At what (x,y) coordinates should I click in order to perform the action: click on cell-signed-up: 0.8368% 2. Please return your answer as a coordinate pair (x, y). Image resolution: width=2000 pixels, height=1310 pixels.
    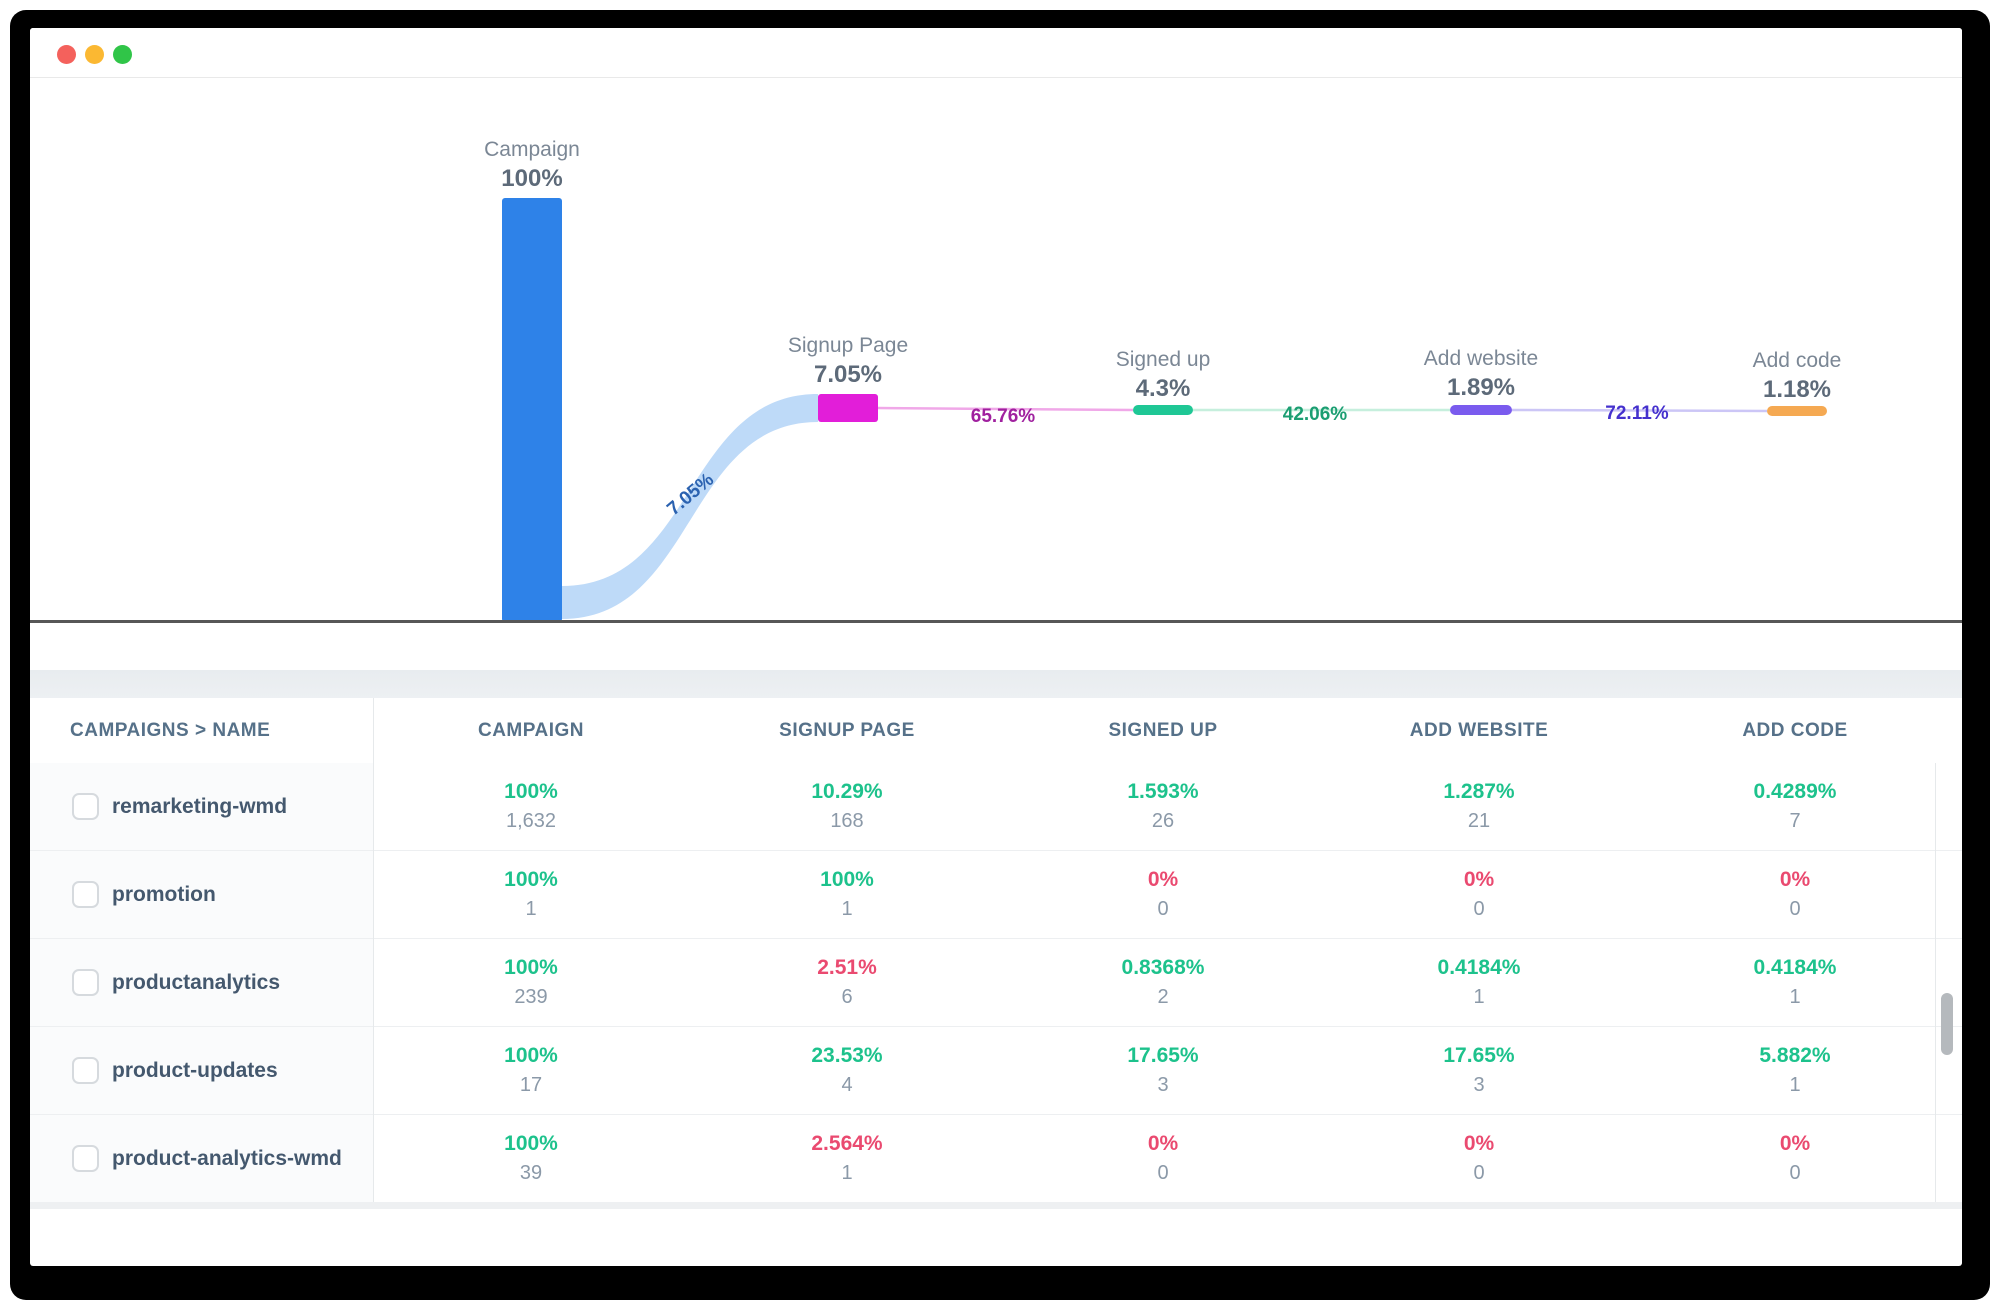
    Looking at the image, I should click on (1163, 982).